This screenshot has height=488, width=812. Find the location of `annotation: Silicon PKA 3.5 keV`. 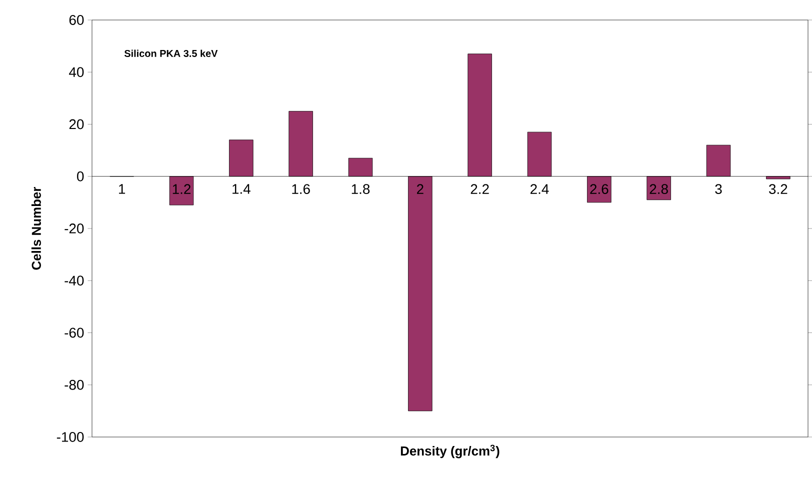

annotation: Silicon PKA 3.5 keV is located at coordinates (171, 54).